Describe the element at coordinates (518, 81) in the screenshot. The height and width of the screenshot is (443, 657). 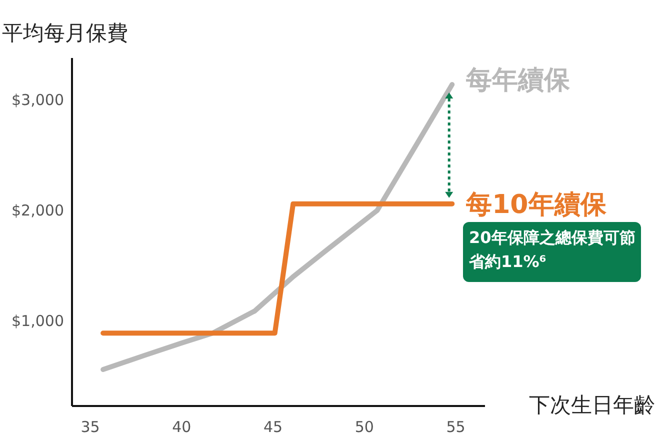
I see `series-label: 每年續保` at that location.